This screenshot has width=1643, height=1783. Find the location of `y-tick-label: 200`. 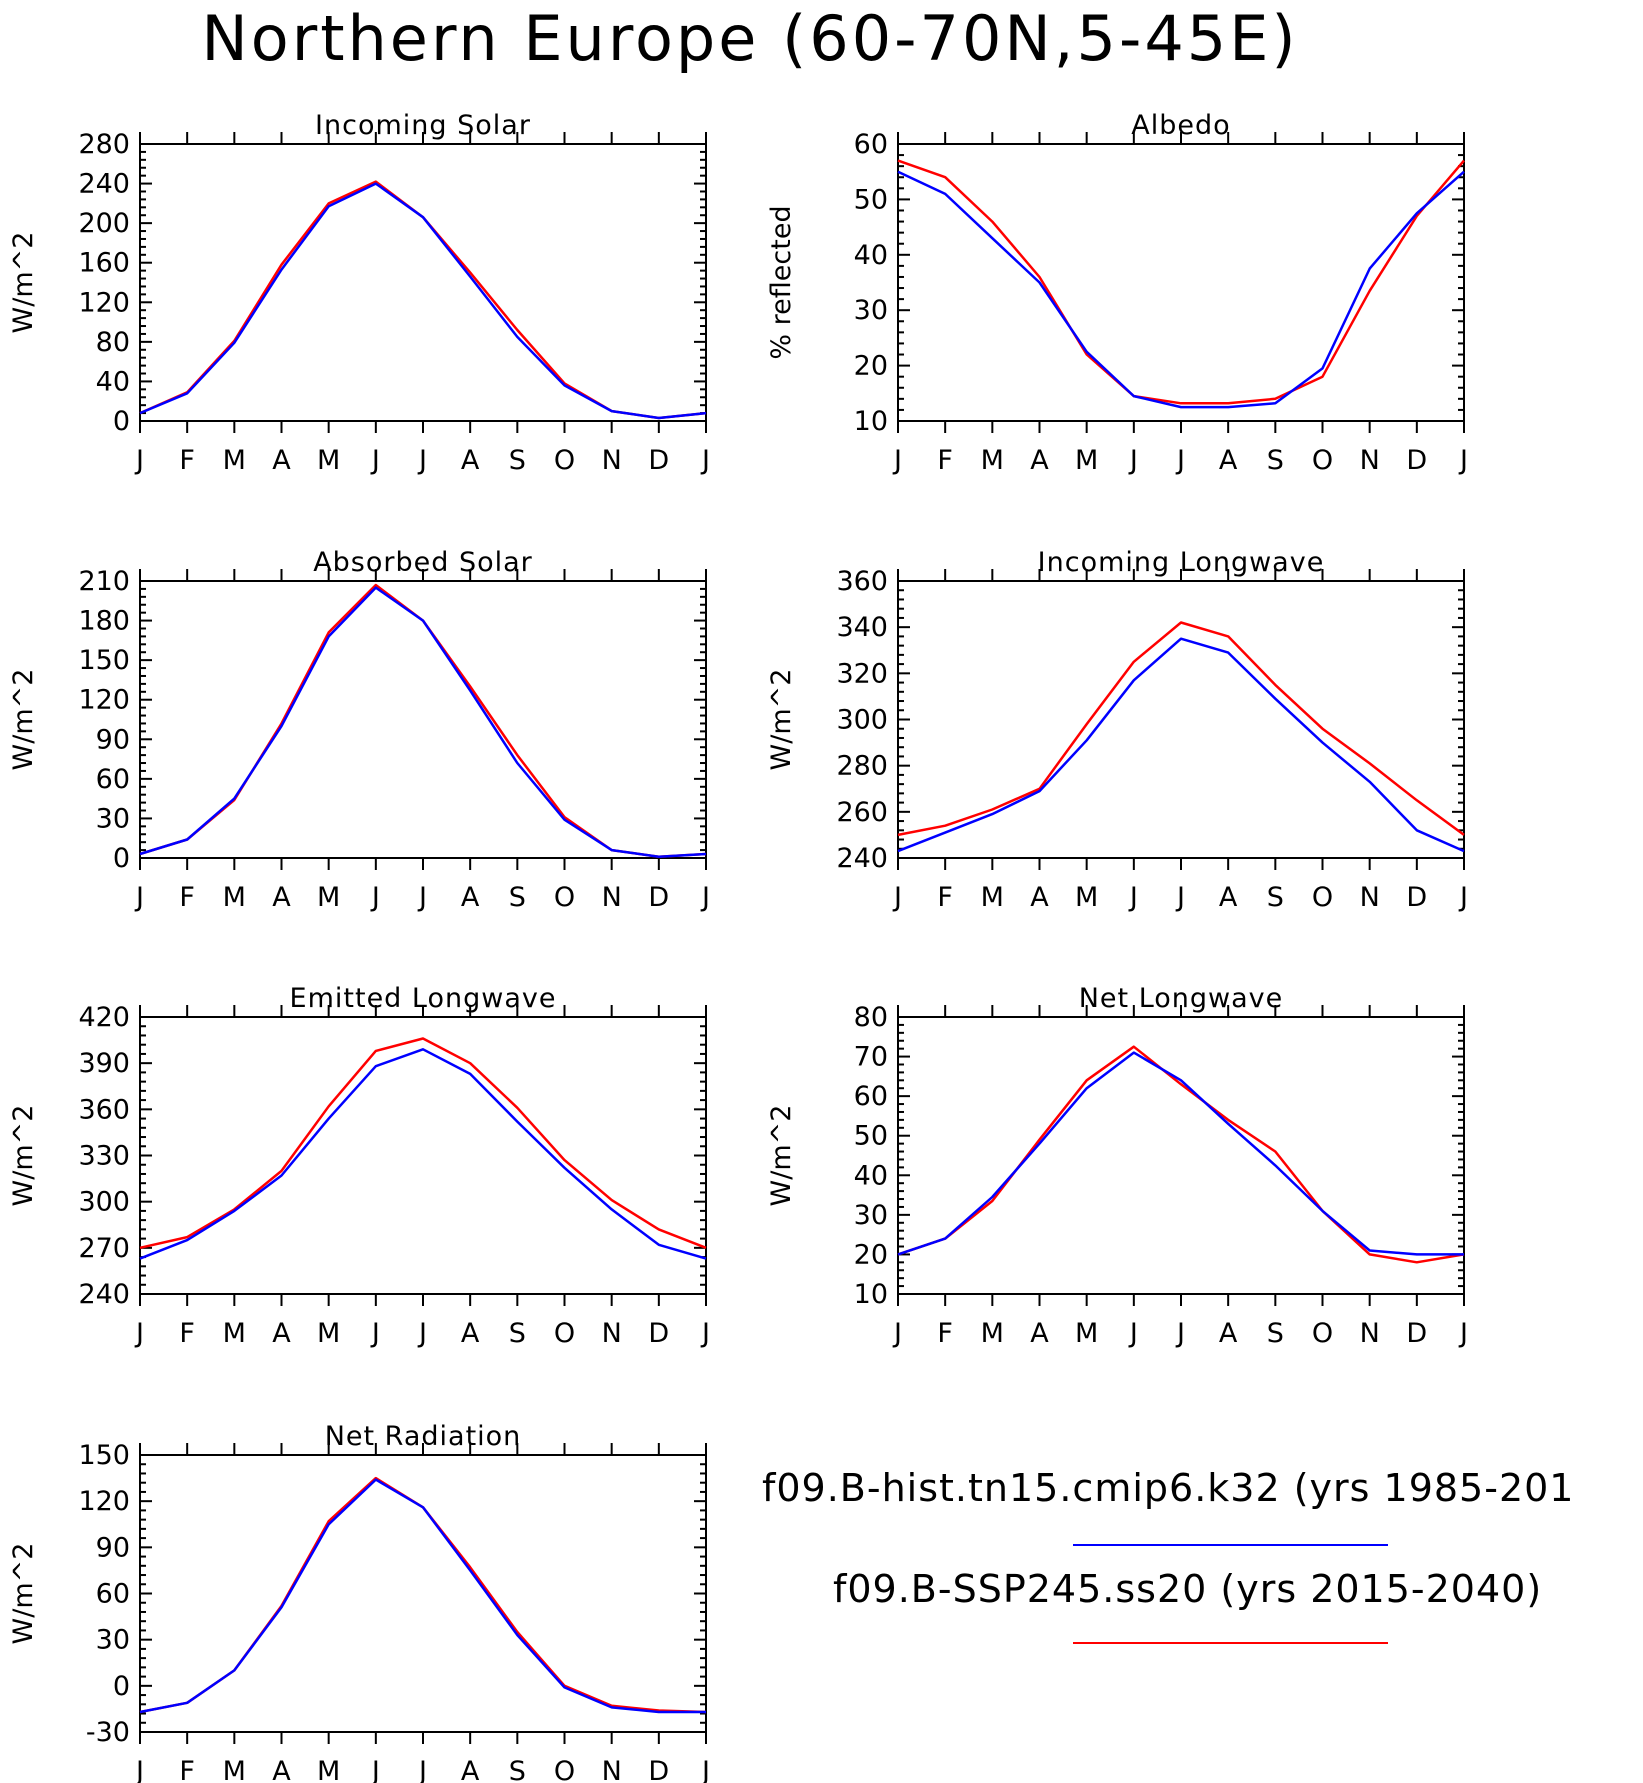

y-tick-label: 200 is located at coordinates (104, 223).